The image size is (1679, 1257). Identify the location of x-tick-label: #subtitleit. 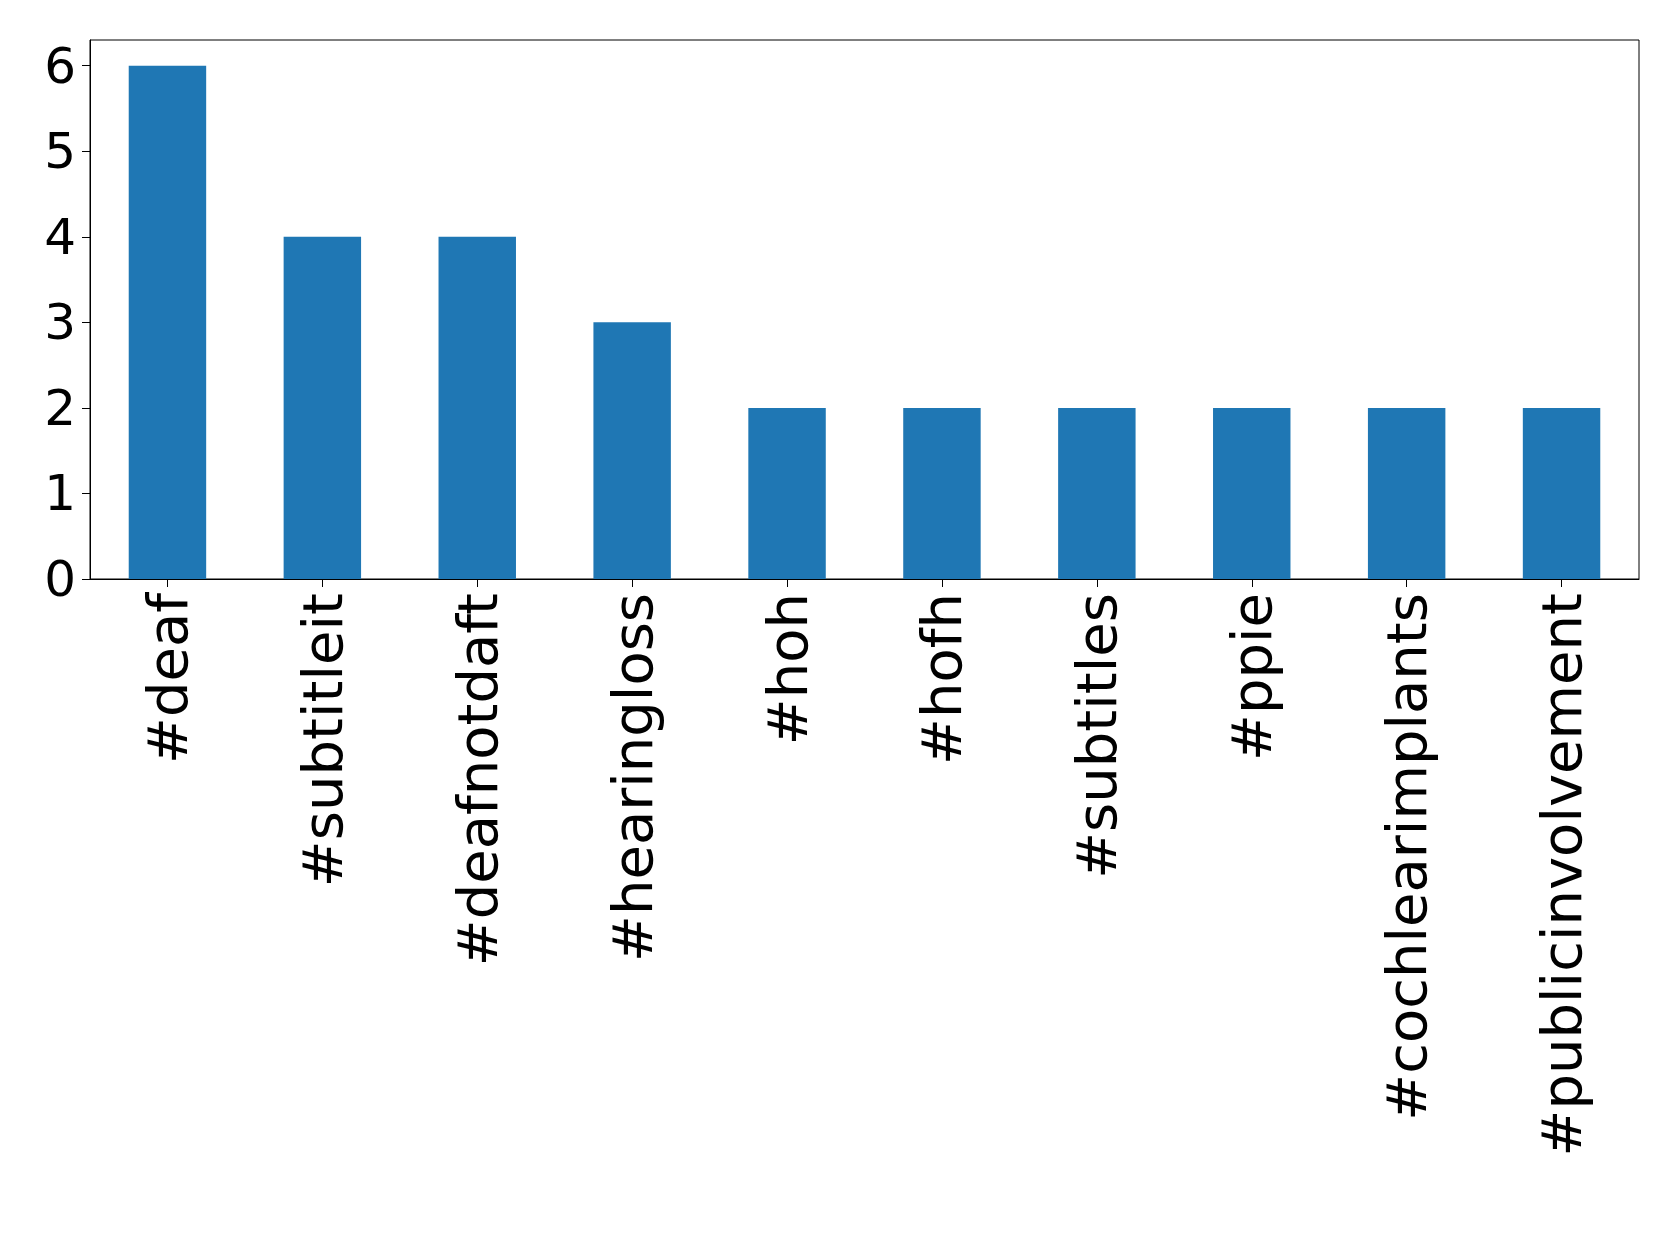
(322, 740).